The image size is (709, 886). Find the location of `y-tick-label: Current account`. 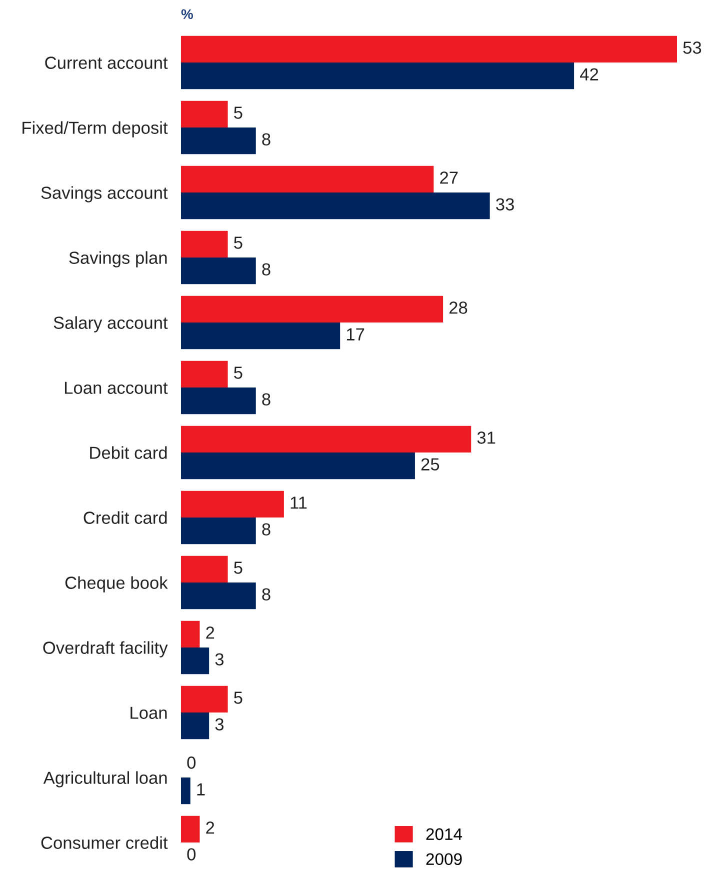

y-tick-label: Current account is located at coordinates (106, 62).